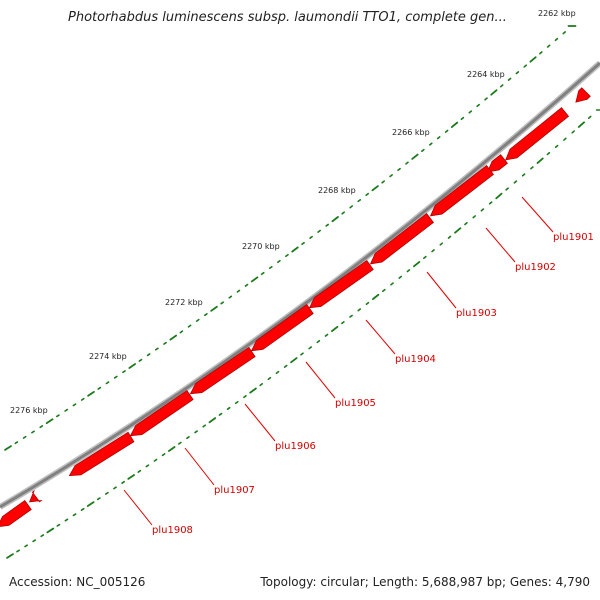 The width and height of the screenshot is (600, 600). Describe the element at coordinates (355, 403) in the screenshot. I see `gene-label-plu1905: plu1905` at that location.